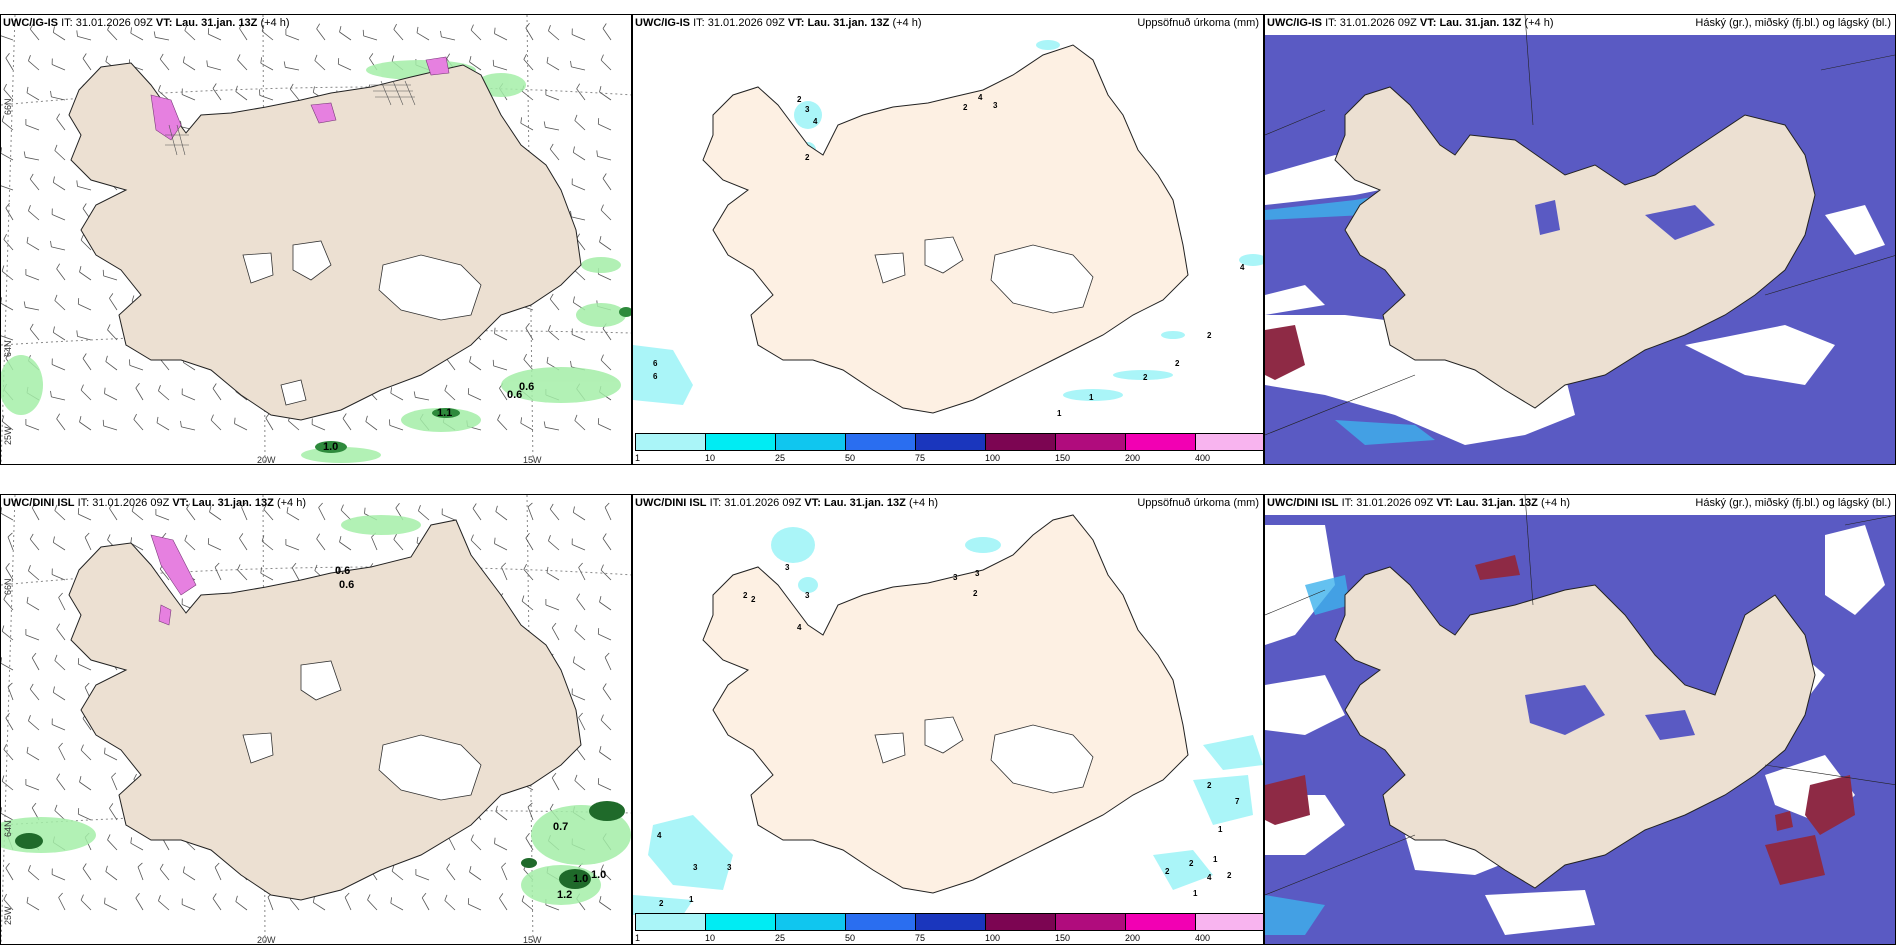 Image resolution: width=1900 pixels, height=950 pixels. I want to click on precip-colorbar: 1 10 25 50 75 100 150 200 400, so click(949, 448).